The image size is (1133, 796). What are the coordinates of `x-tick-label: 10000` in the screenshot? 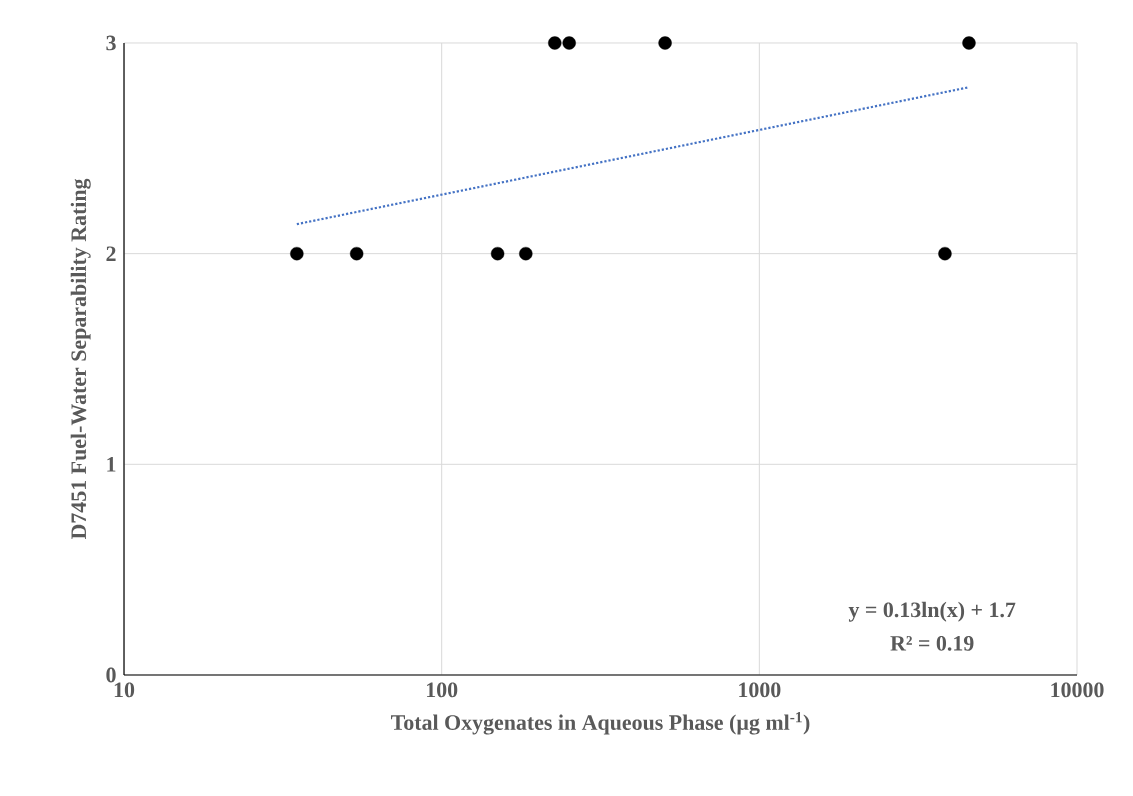 It's located at (1077, 690).